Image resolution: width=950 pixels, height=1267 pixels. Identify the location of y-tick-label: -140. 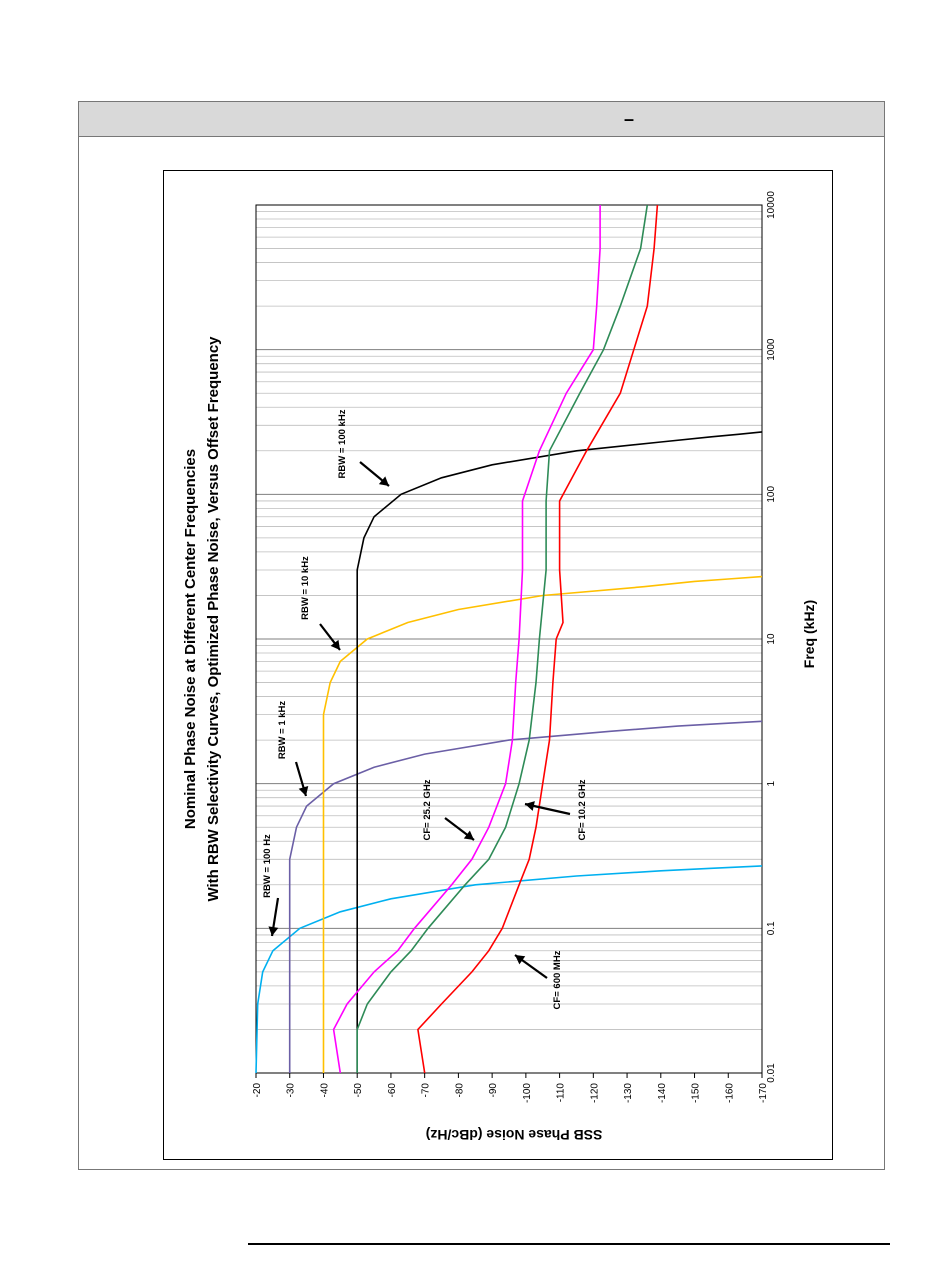
(662, 1093).